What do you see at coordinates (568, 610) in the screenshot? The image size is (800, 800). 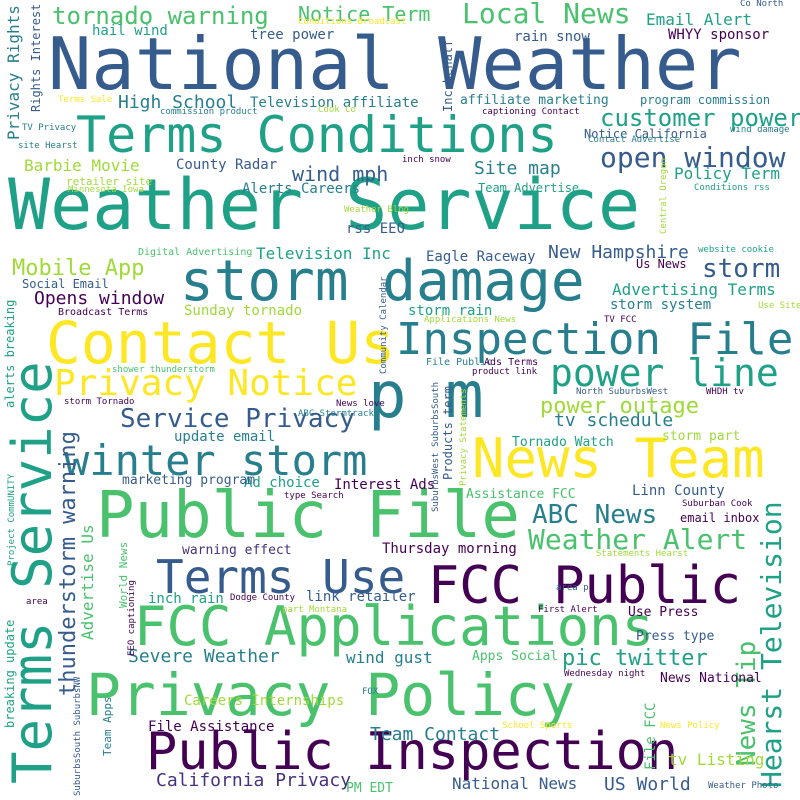 I see `word: First Alert` at bounding box center [568, 610].